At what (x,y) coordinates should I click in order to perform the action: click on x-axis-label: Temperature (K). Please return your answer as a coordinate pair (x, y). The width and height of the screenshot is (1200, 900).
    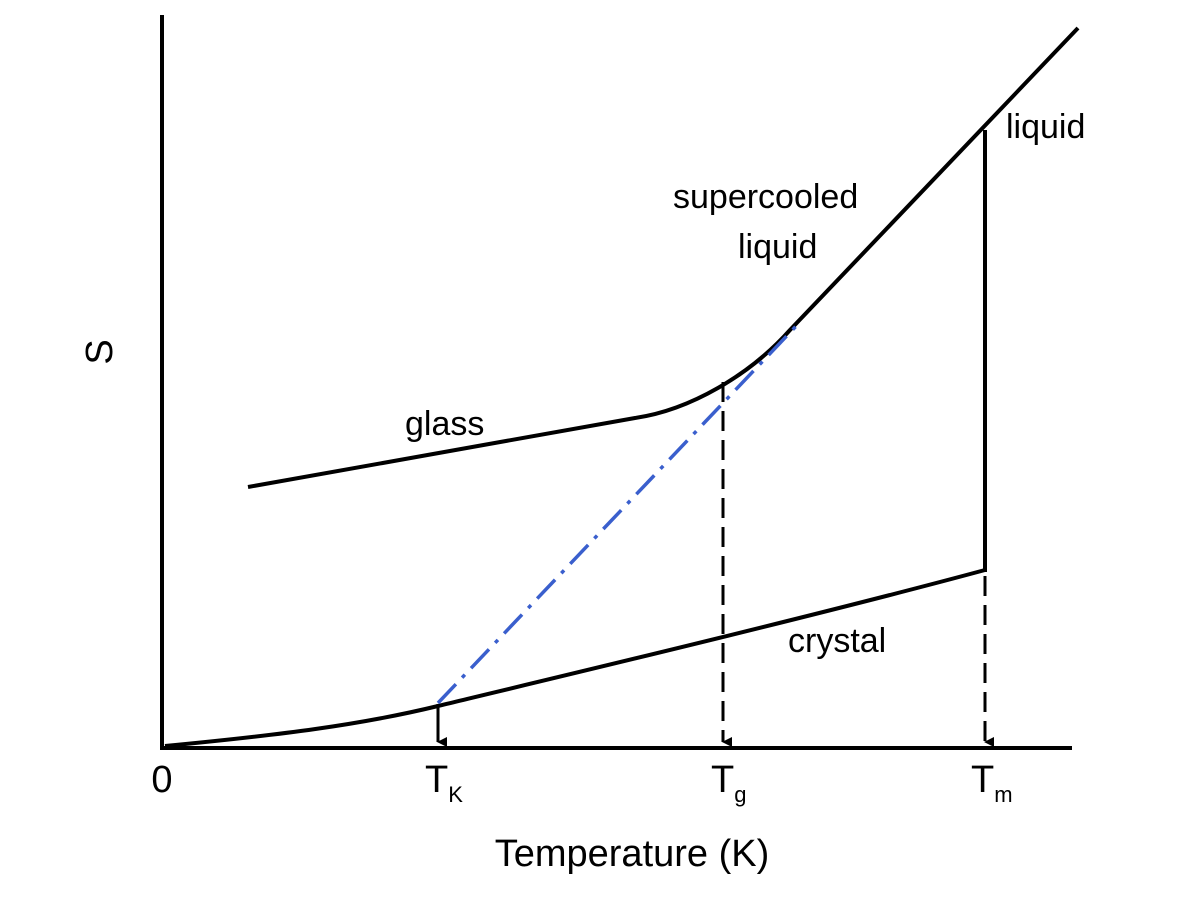
    Looking at the image, I should click on (632, 854).